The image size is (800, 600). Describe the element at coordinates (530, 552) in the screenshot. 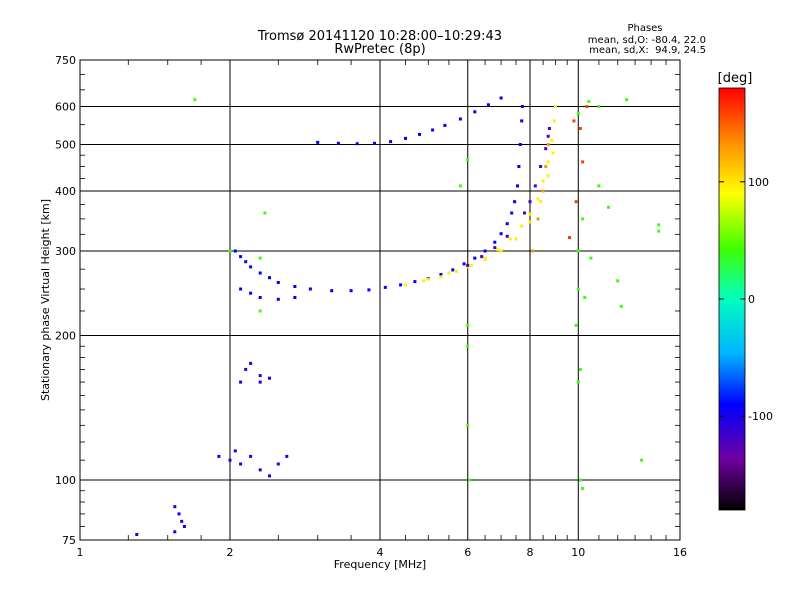

I see `x-tick-label: 8` at that location.